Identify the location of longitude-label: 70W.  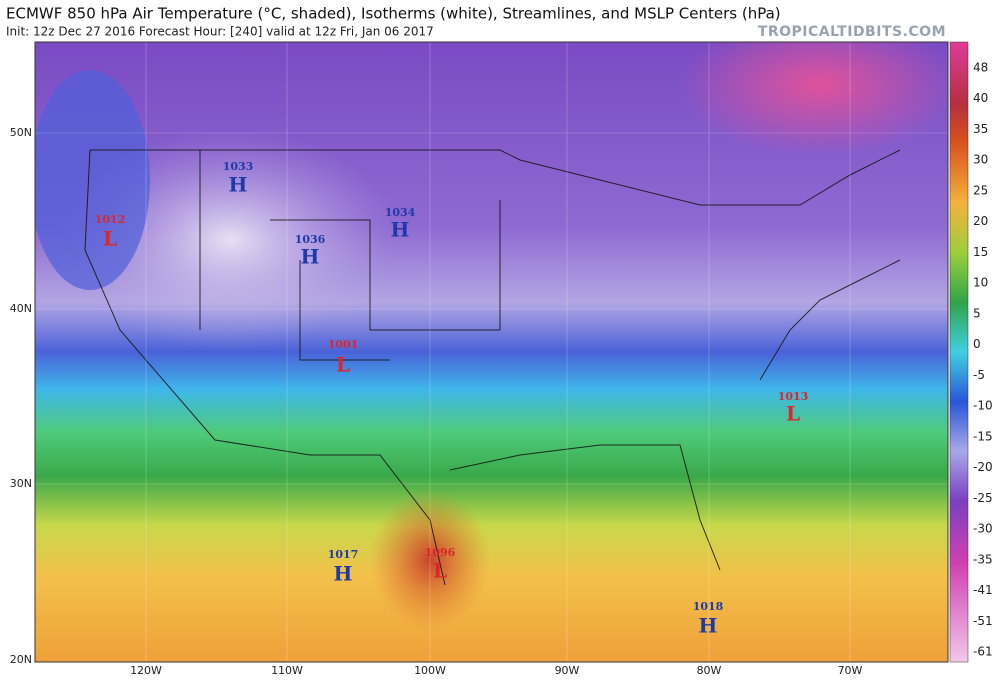
(850, 670).